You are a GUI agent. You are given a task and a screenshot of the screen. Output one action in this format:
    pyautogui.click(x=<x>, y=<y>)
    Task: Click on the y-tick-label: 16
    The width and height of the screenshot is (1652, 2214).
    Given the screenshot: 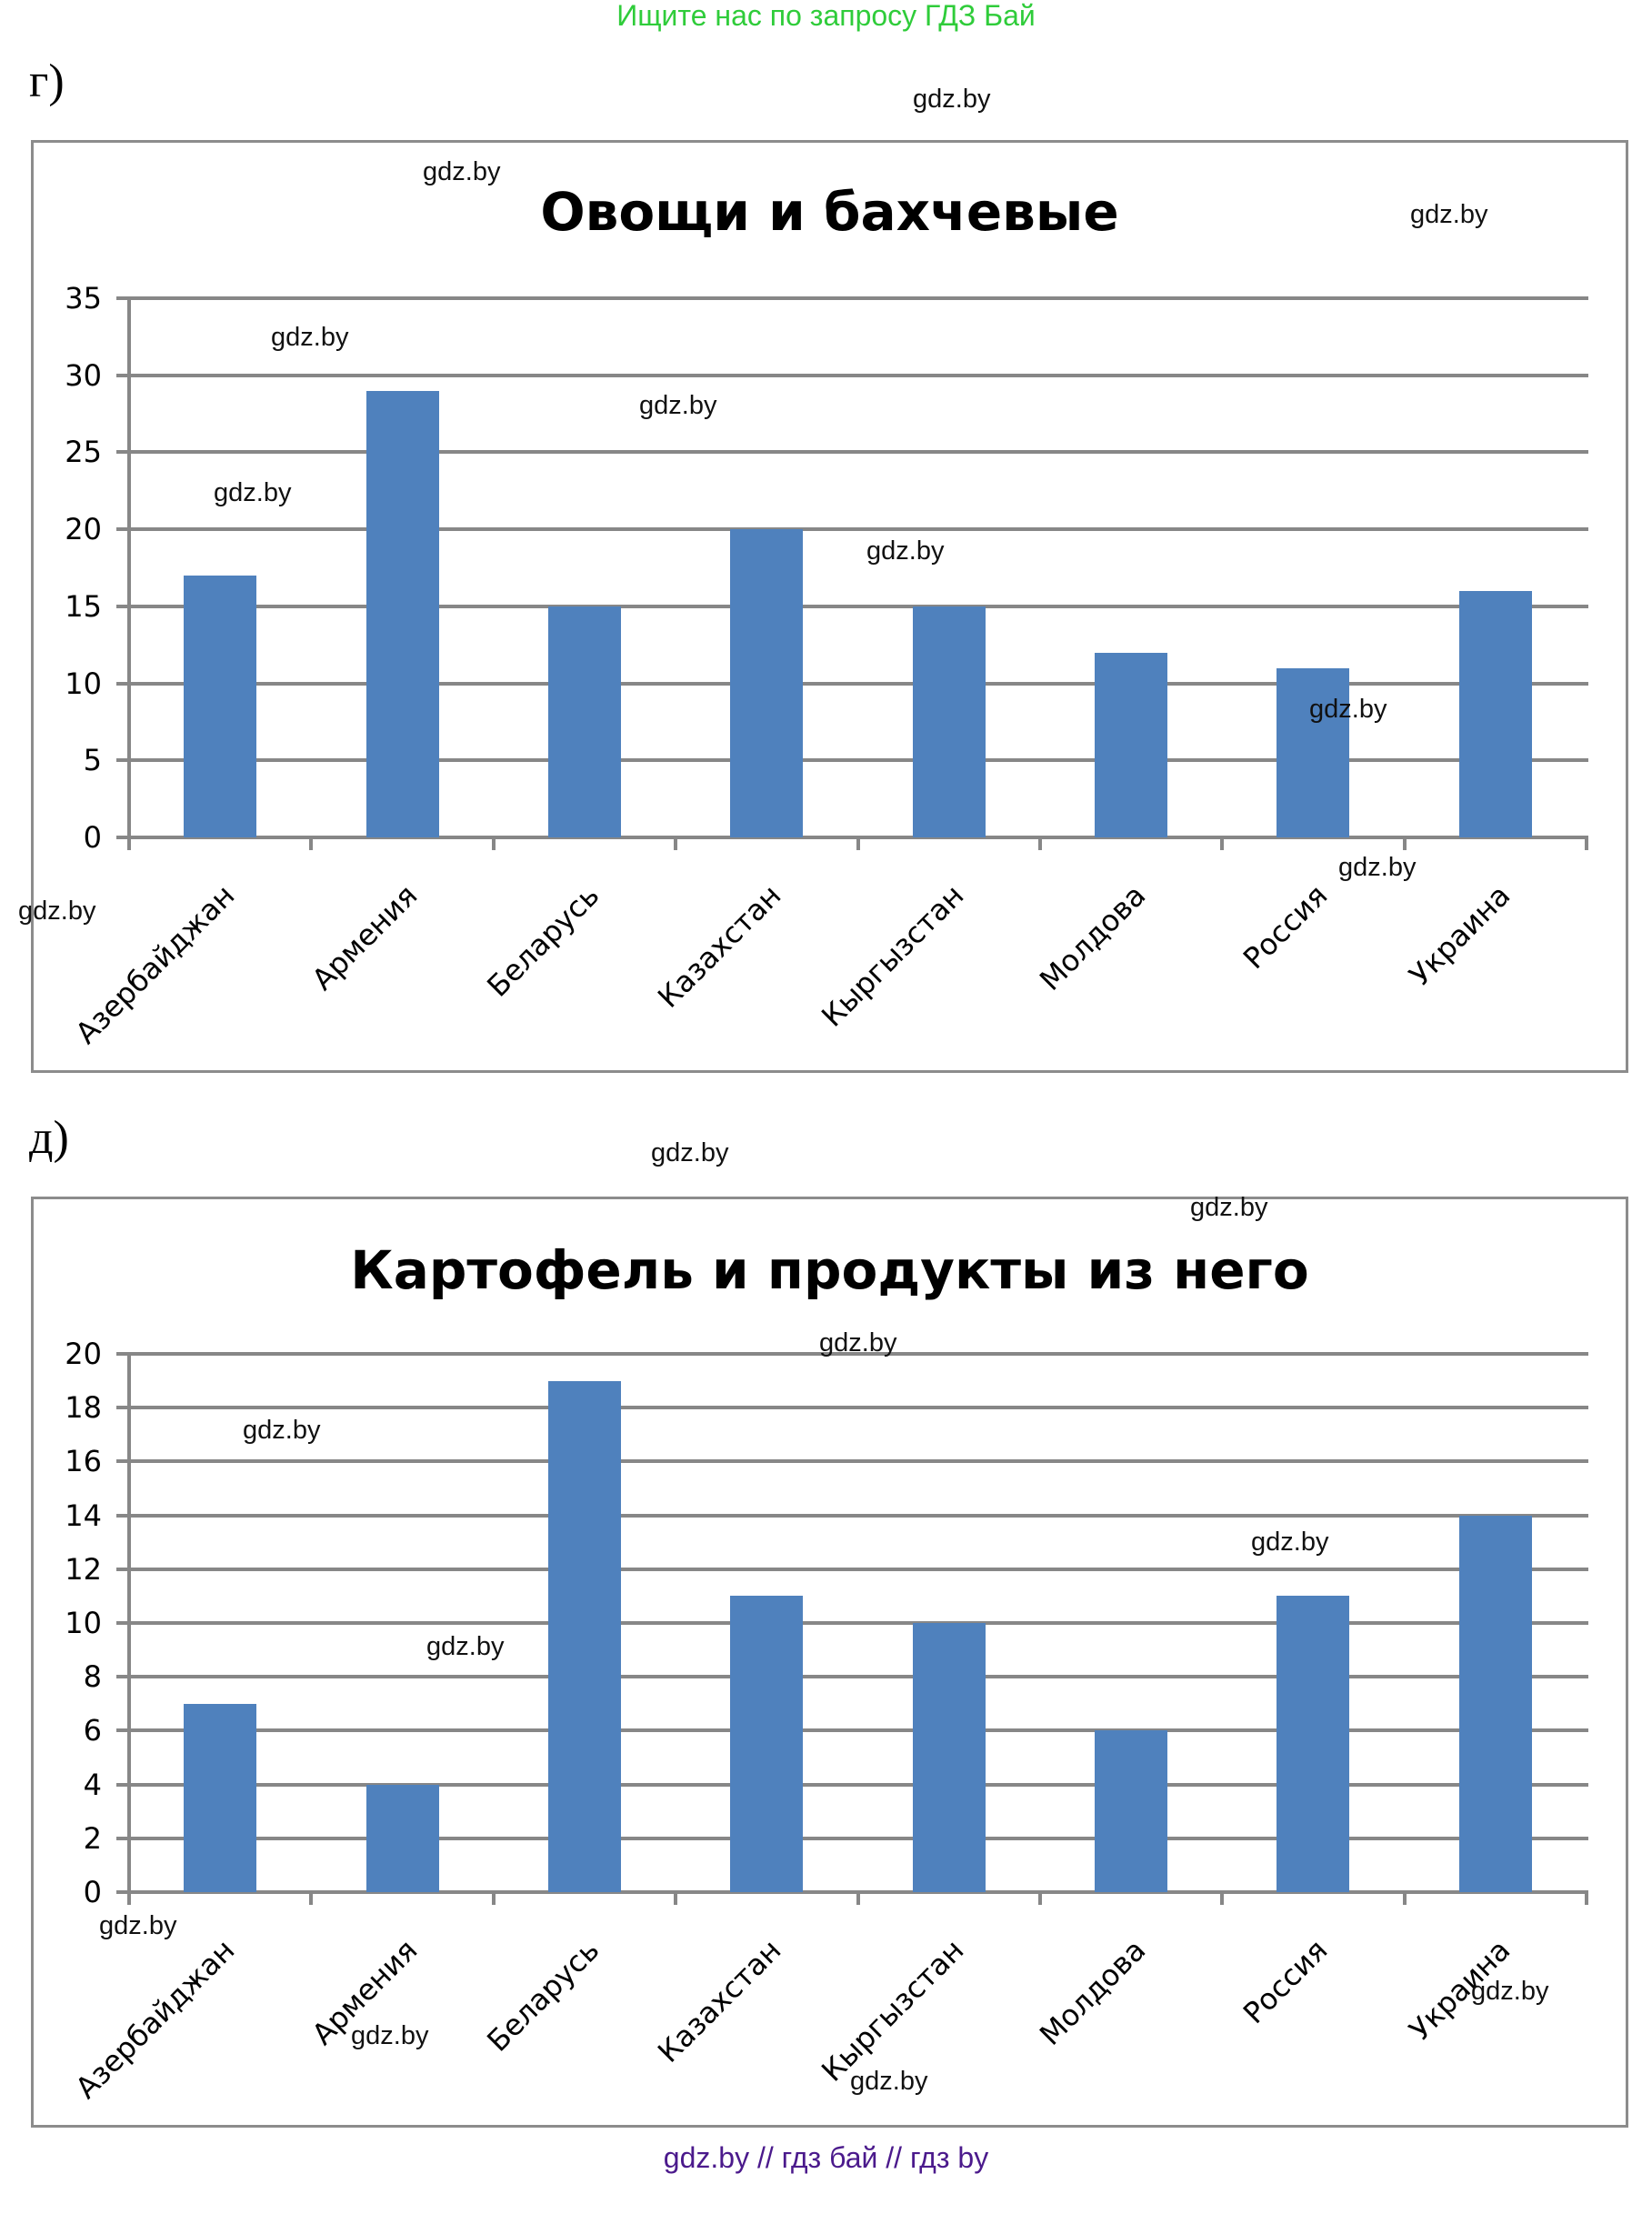 What is the action you would take?
    pyautogui.click(x=84, y=1462)
    